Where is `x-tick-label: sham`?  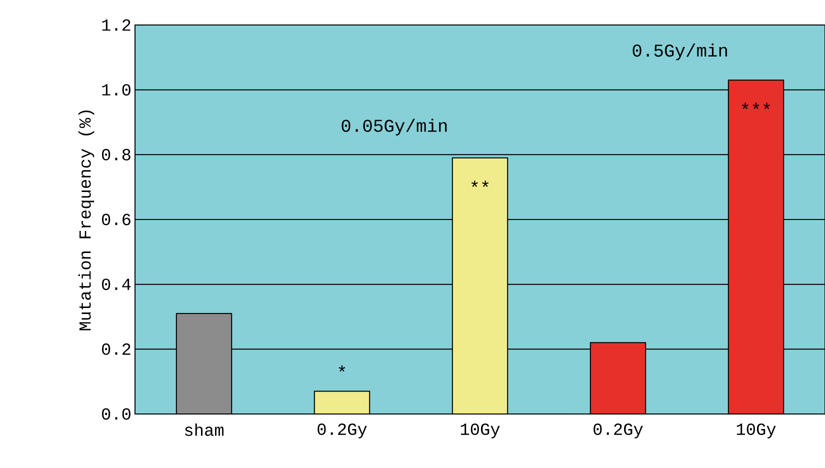
x-tick-label: sham is located at coordinates (204, 430).